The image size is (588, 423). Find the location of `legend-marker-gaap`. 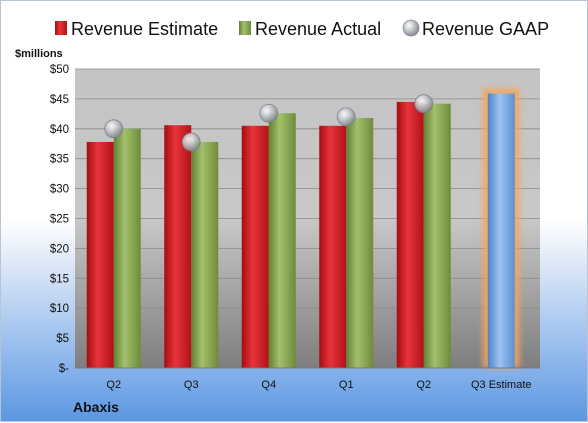

legend-marker-gaap is located at coordinates (411, 28).